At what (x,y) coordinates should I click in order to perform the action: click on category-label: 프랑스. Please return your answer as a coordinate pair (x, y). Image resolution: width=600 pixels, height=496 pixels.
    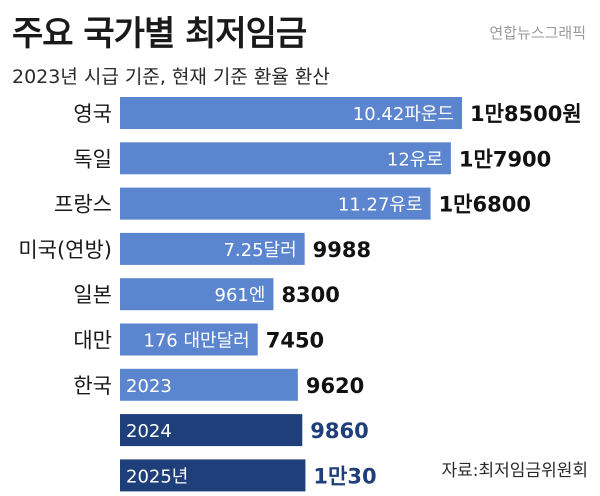
    Looking at the image, I should click on (83, 205).